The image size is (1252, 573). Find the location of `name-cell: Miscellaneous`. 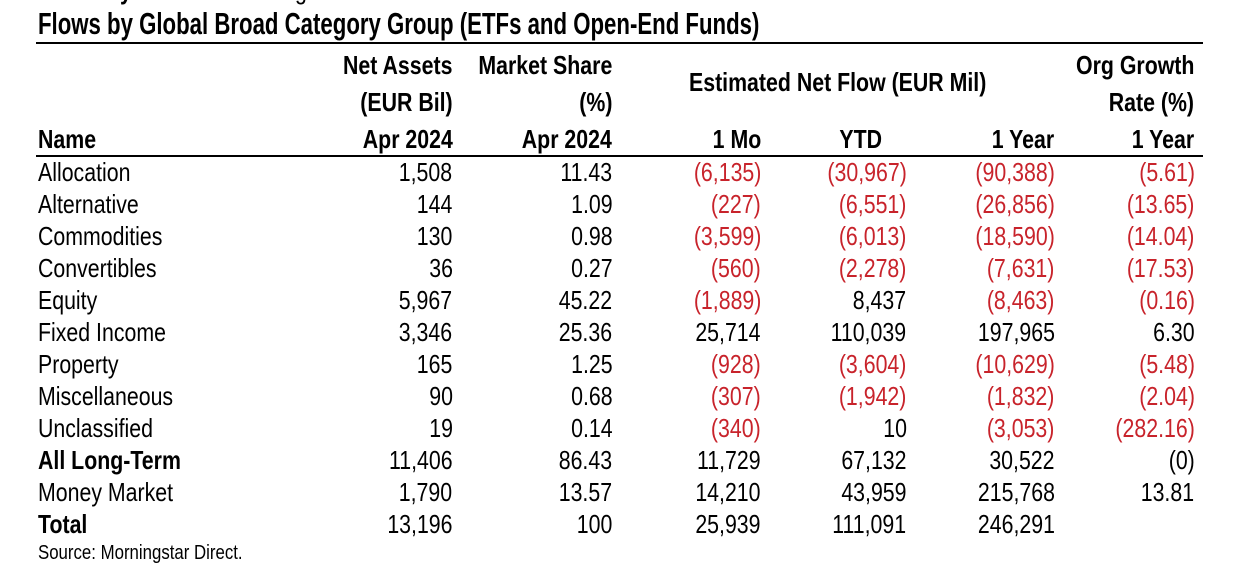

name-cell: Miscellaneous is located at coordinates (120, 396).